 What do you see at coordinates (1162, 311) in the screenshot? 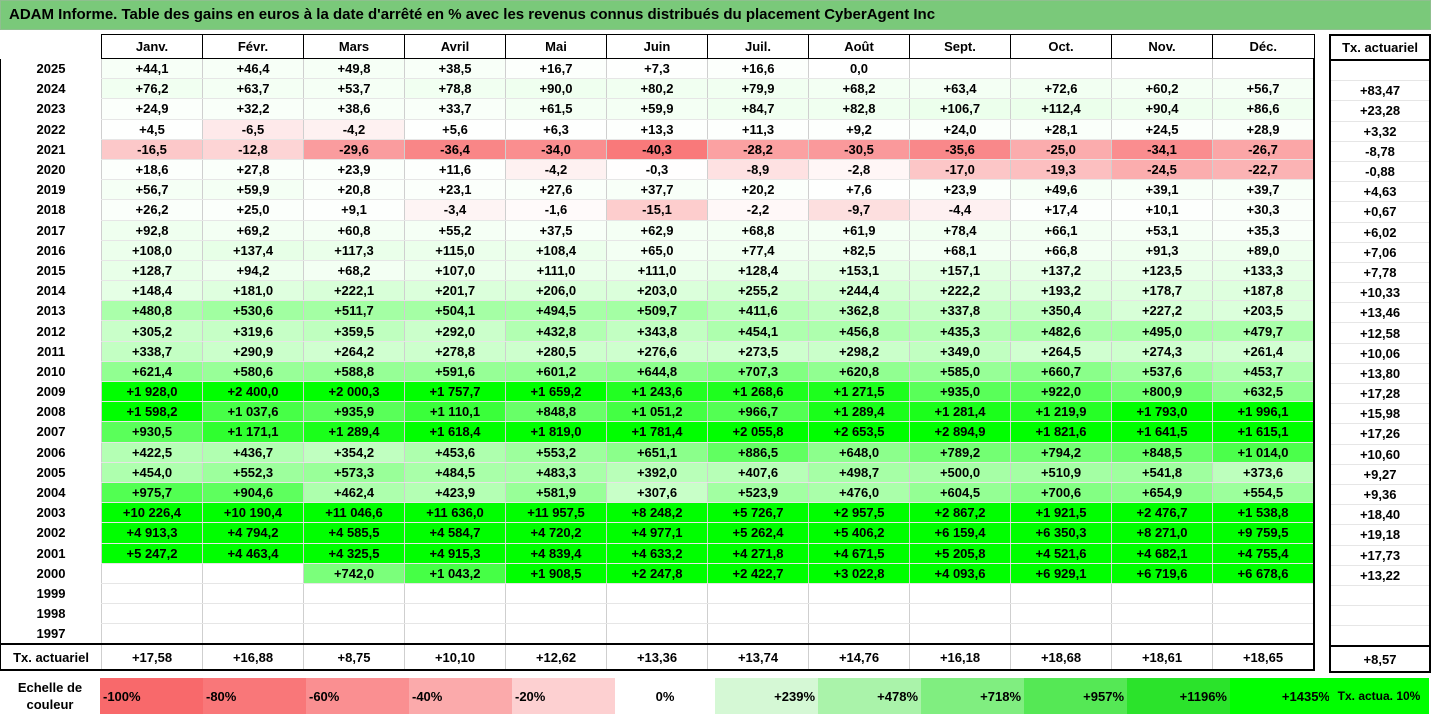
I see `gain-cell: +227,2` at bounding box center [1162, 311].